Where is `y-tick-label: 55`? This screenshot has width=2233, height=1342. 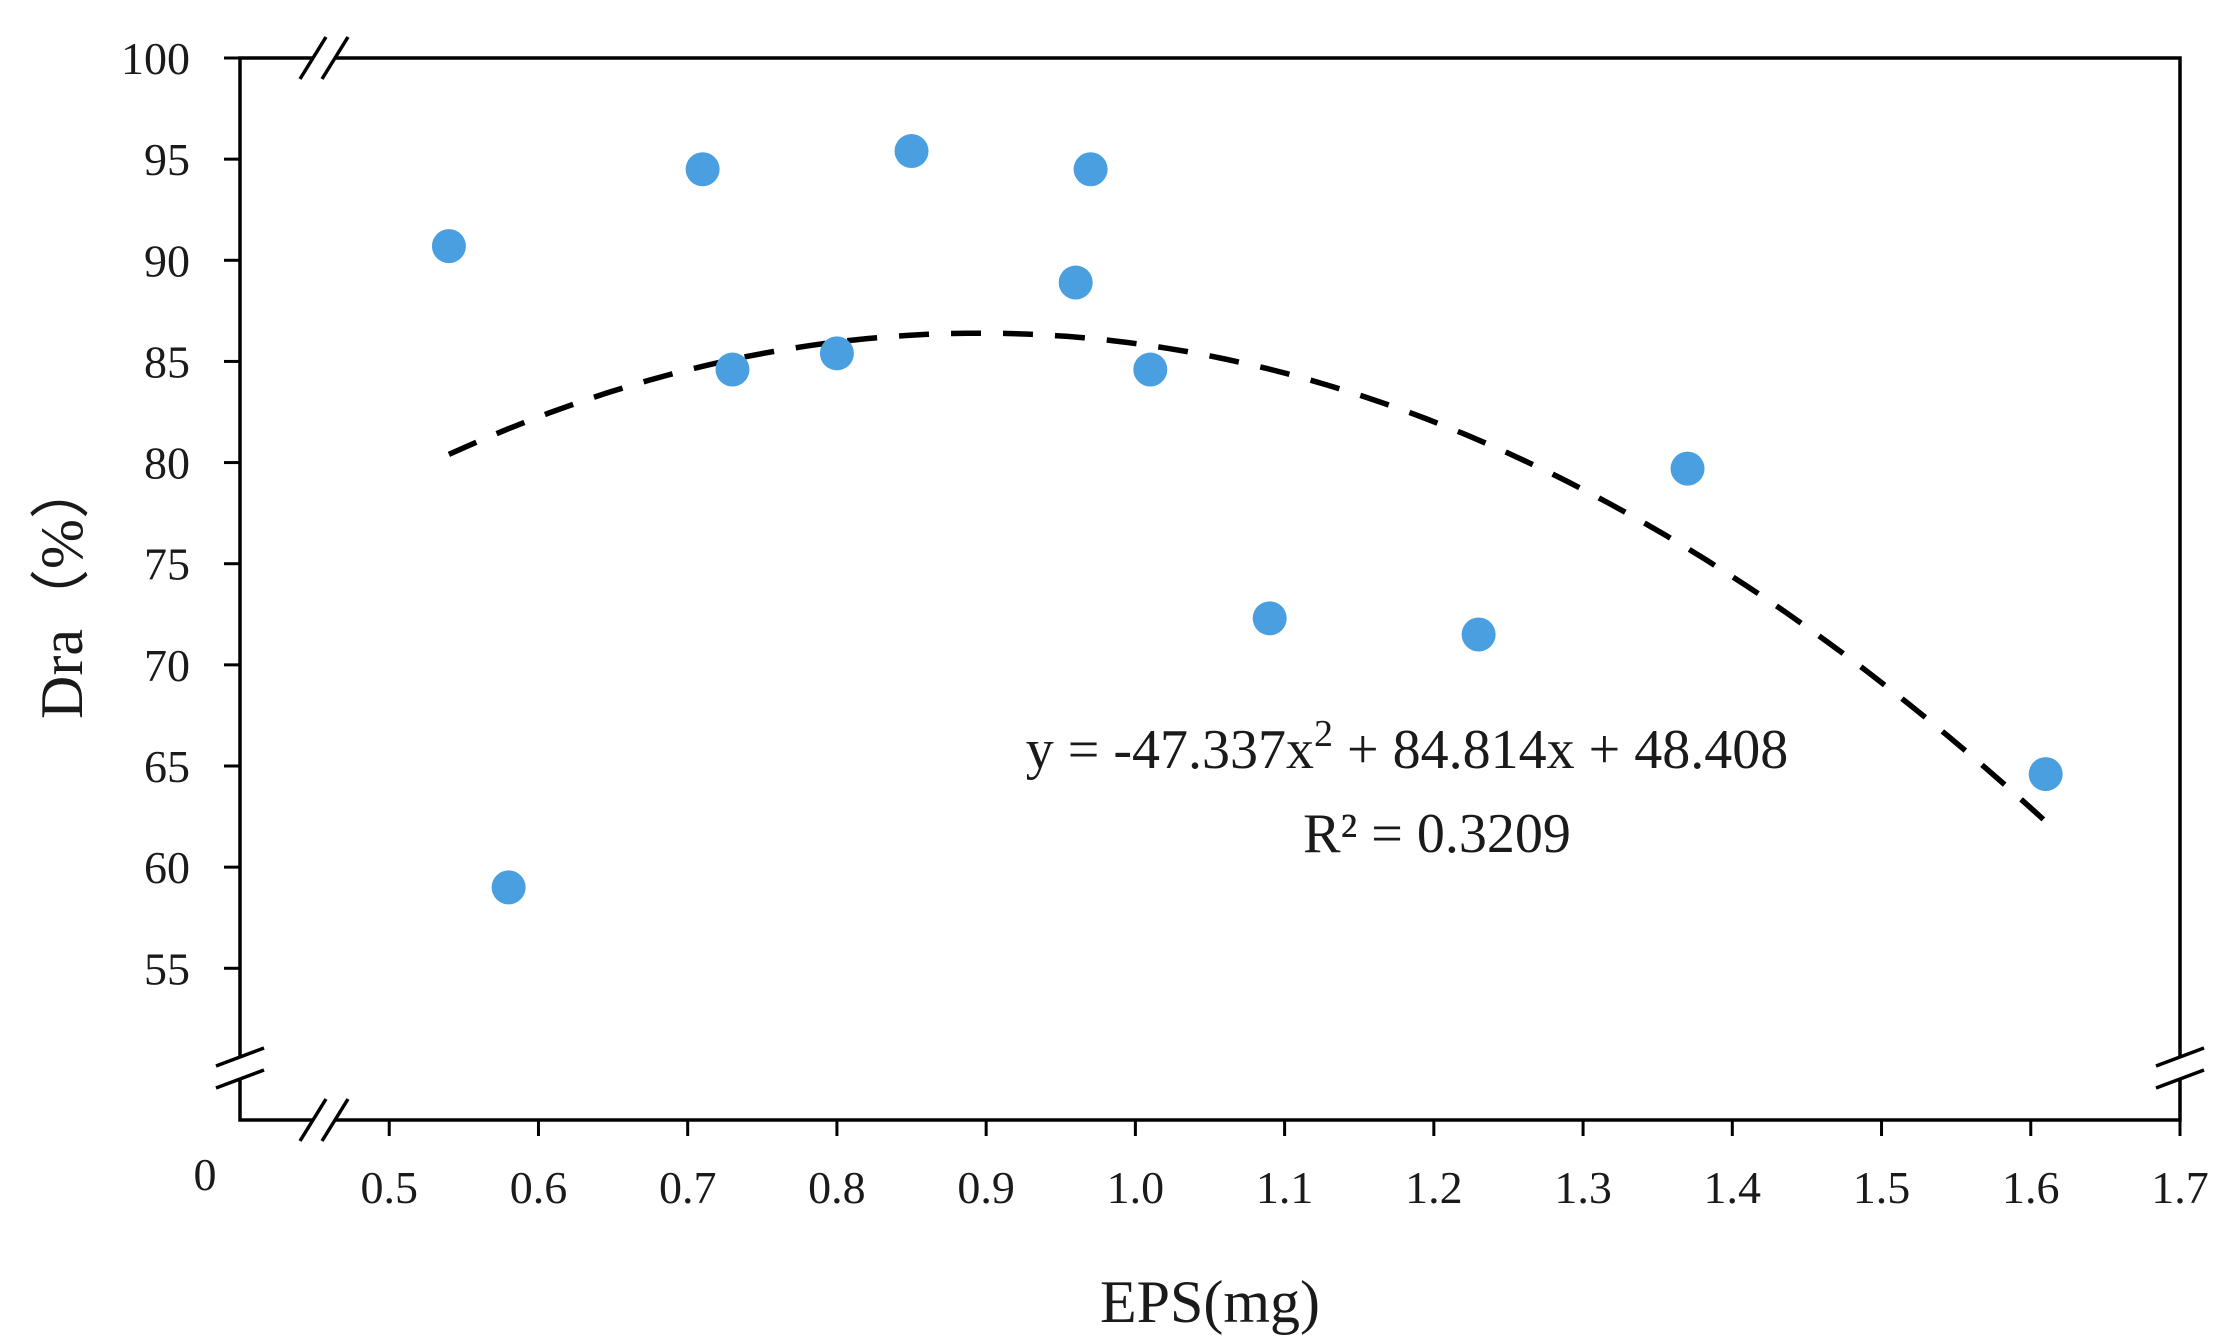
y-tick-label: 55 is located at coordinates (167, 968).